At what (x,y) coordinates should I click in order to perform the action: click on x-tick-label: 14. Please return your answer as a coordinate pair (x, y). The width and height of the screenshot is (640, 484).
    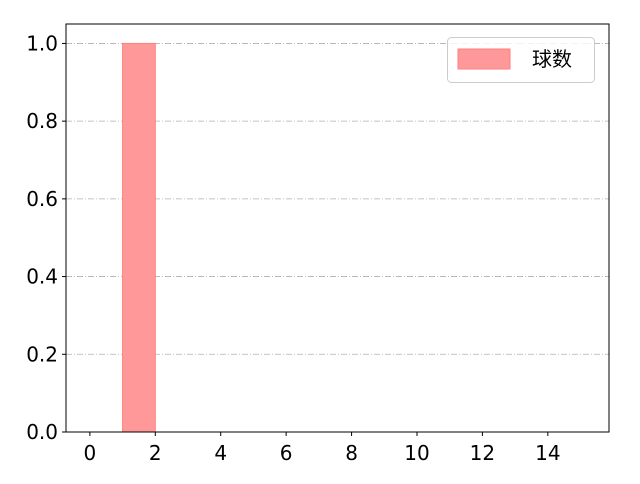
    Looking at the image, I should click on (547, 453).